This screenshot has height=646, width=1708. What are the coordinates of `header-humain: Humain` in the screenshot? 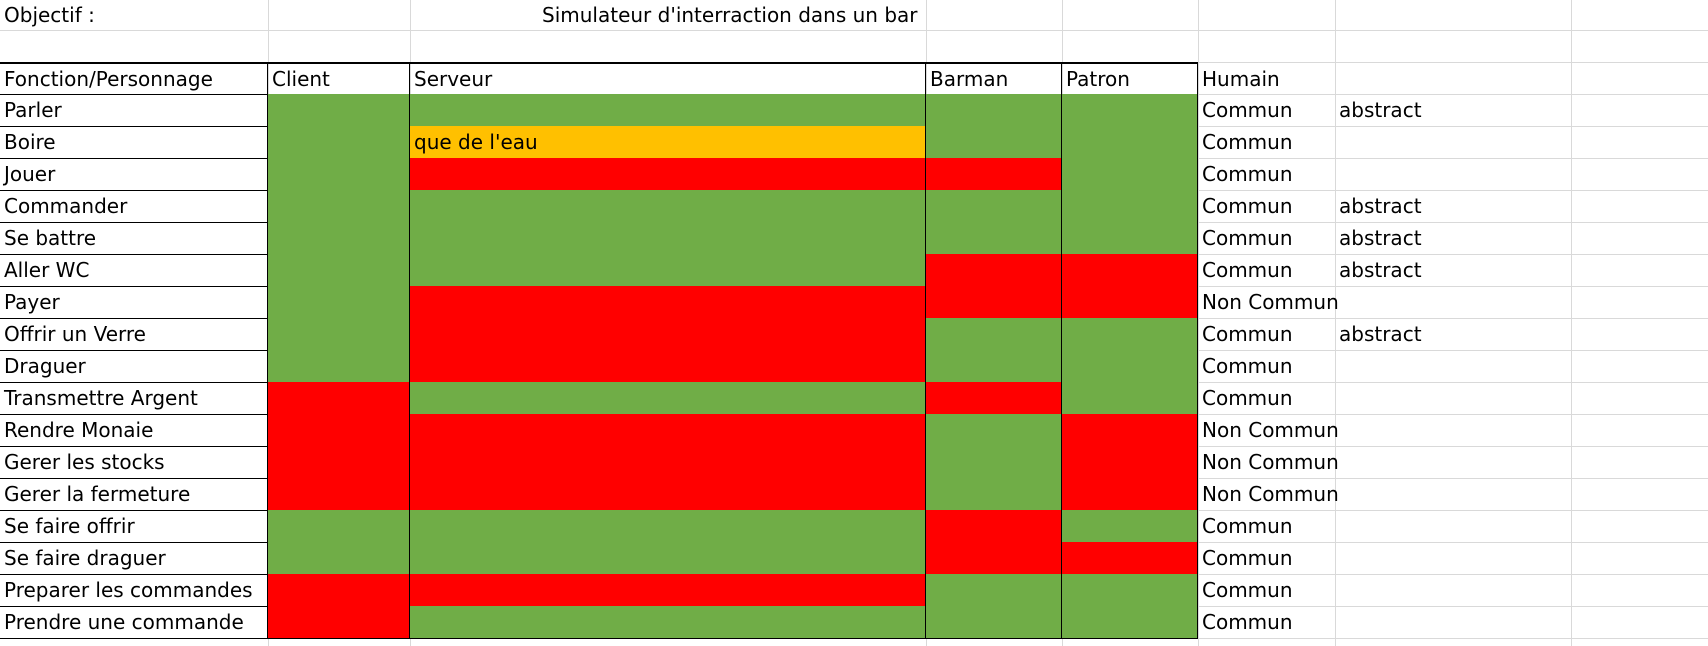 It's located at (1241, 78).